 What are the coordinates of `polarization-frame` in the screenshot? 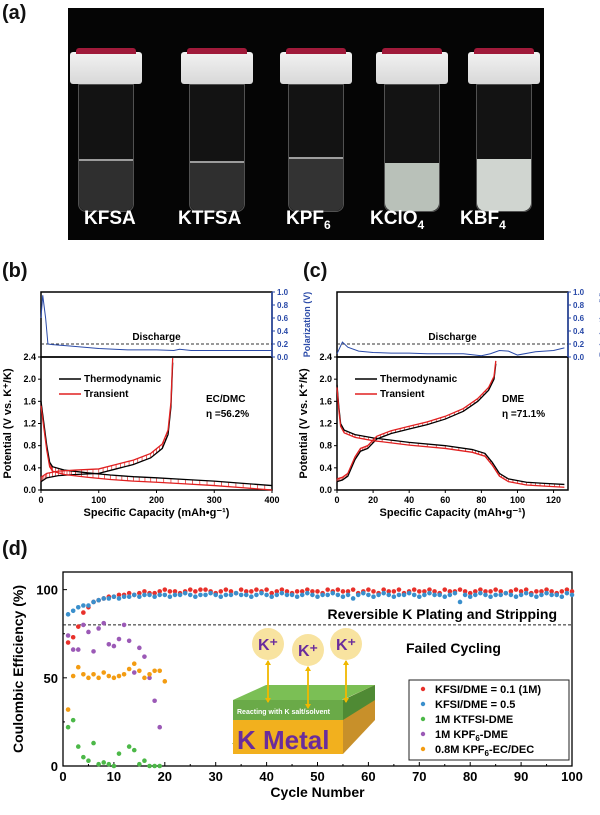 It's located at (452, 324).